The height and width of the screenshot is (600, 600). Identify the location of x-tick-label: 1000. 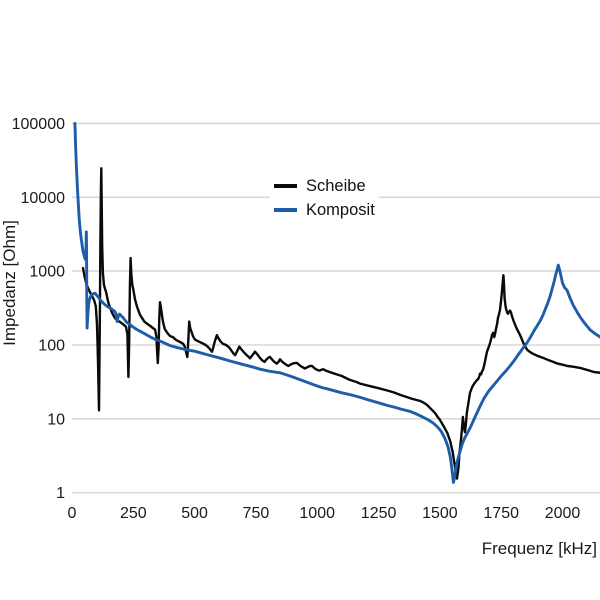
(317, 513).